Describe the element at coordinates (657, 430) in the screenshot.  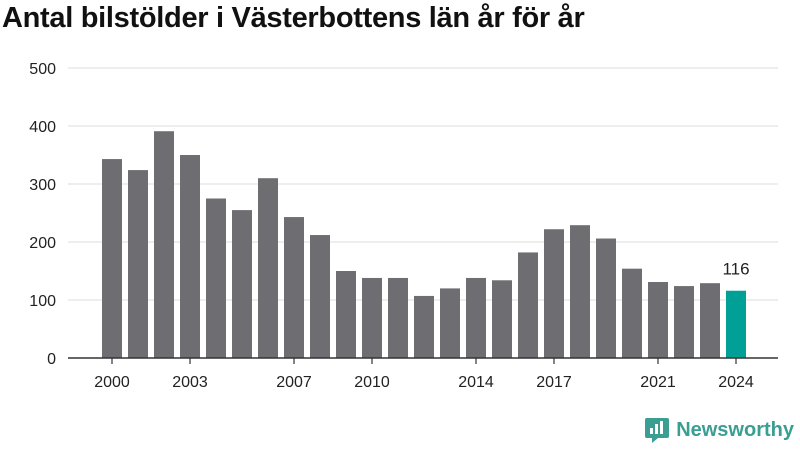
I see `newsworthy-logo-icon` at that location.